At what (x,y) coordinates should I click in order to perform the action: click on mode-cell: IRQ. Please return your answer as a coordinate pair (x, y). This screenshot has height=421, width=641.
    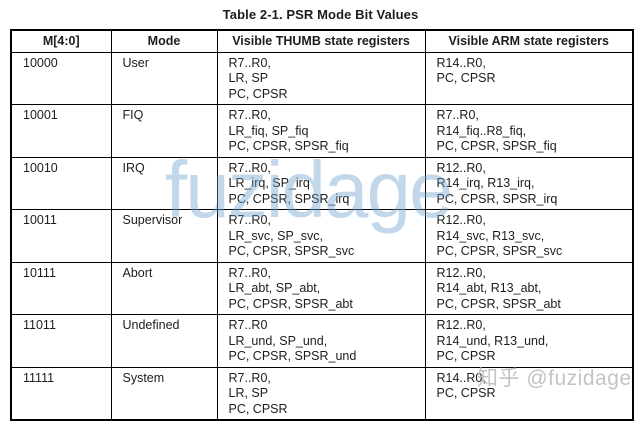
    Looking at the image, I should click on (164, 183).